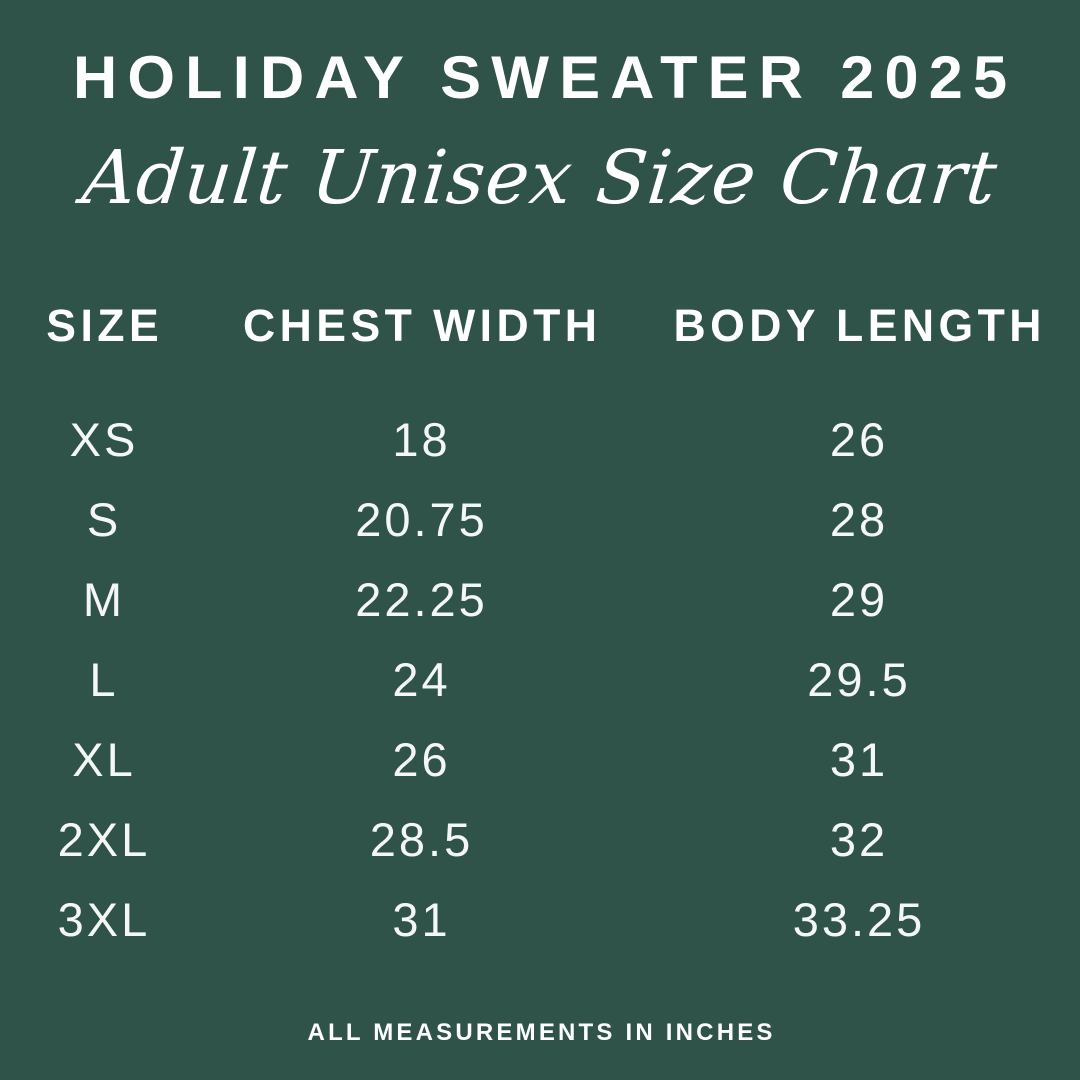 This screenshot has height=1080, width=1080. Describe the element at coordinates (540, 680) in the screenshot. I see `table-row: L 24 29.5` at that location.